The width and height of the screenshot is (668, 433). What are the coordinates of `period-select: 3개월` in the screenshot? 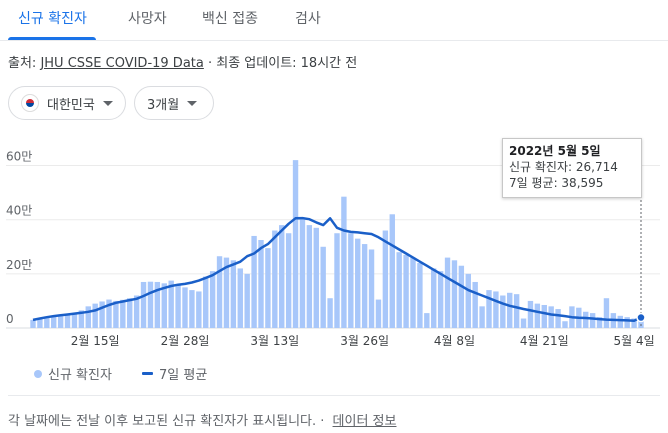 It's located at (174, 103).